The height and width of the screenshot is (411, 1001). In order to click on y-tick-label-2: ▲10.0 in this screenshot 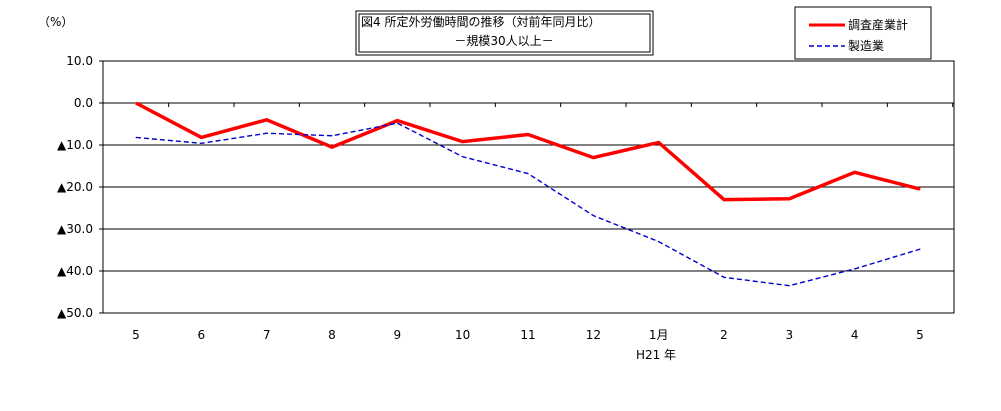, I will do `click(75, 145)`.